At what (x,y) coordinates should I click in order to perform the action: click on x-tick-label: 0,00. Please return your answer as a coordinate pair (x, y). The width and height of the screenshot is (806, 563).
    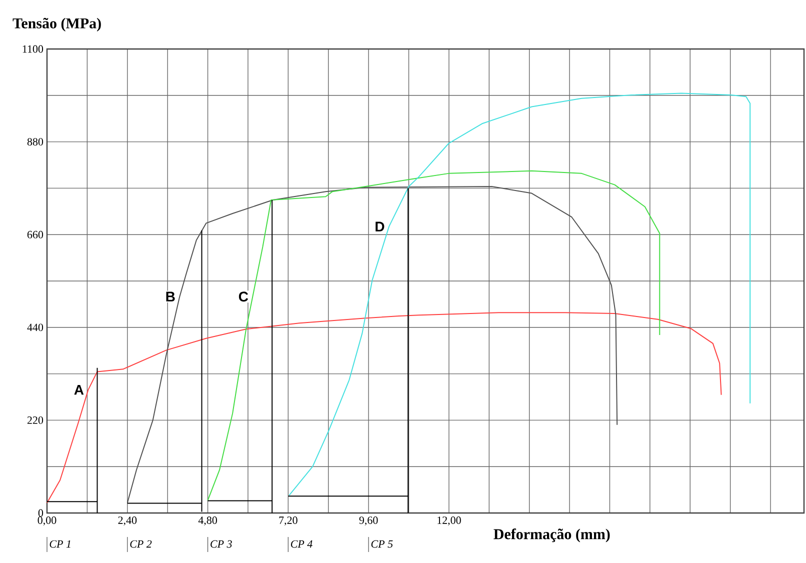
    Looking at the image, I should click on (47, 521).